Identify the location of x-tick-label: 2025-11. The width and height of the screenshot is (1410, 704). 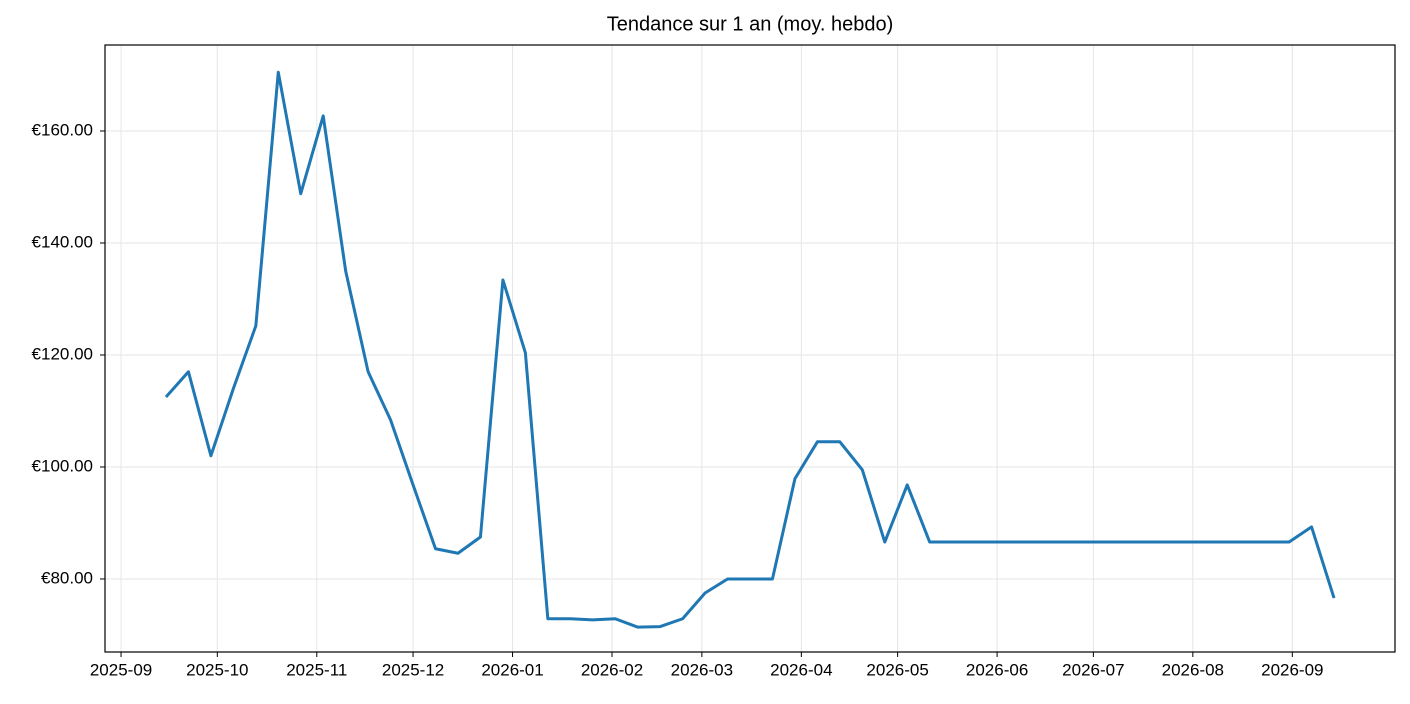
(316, 669).